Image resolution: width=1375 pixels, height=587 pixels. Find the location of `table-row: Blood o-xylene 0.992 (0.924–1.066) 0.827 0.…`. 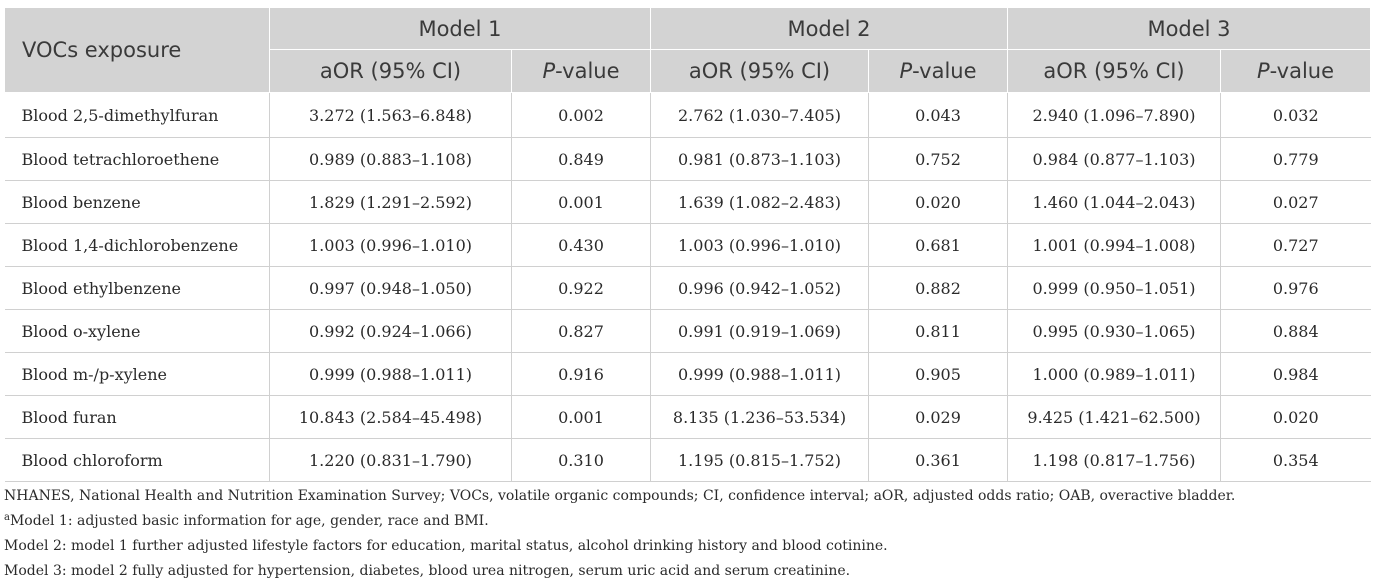

table-row: Blood o-xylene 0.992 (0.924–1.066) 0.827 0.… is located at coordinates (687, 331).